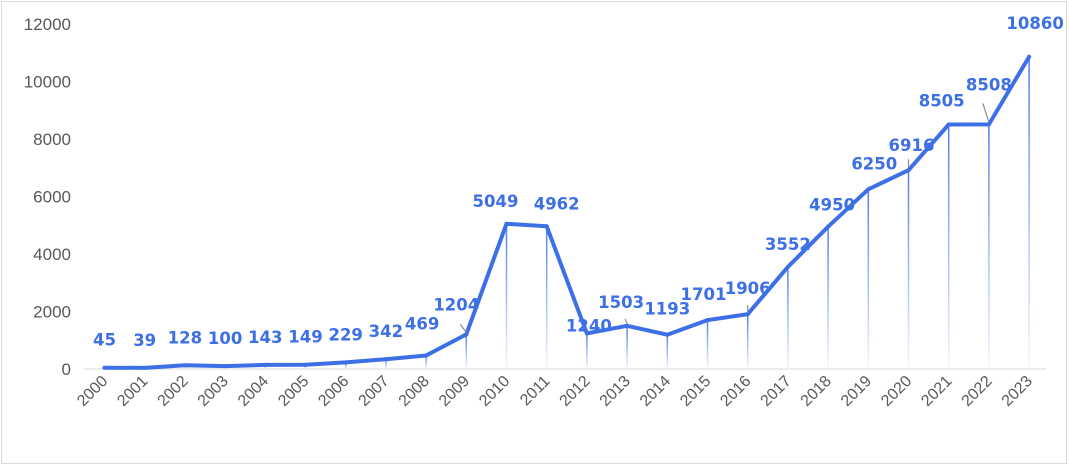 The height and width of the screenshot is (467, 1070). What do you see at coordinates (832, 205) in the screenshot?
I see `data-label: 4950` at bounding box center [832, 205].